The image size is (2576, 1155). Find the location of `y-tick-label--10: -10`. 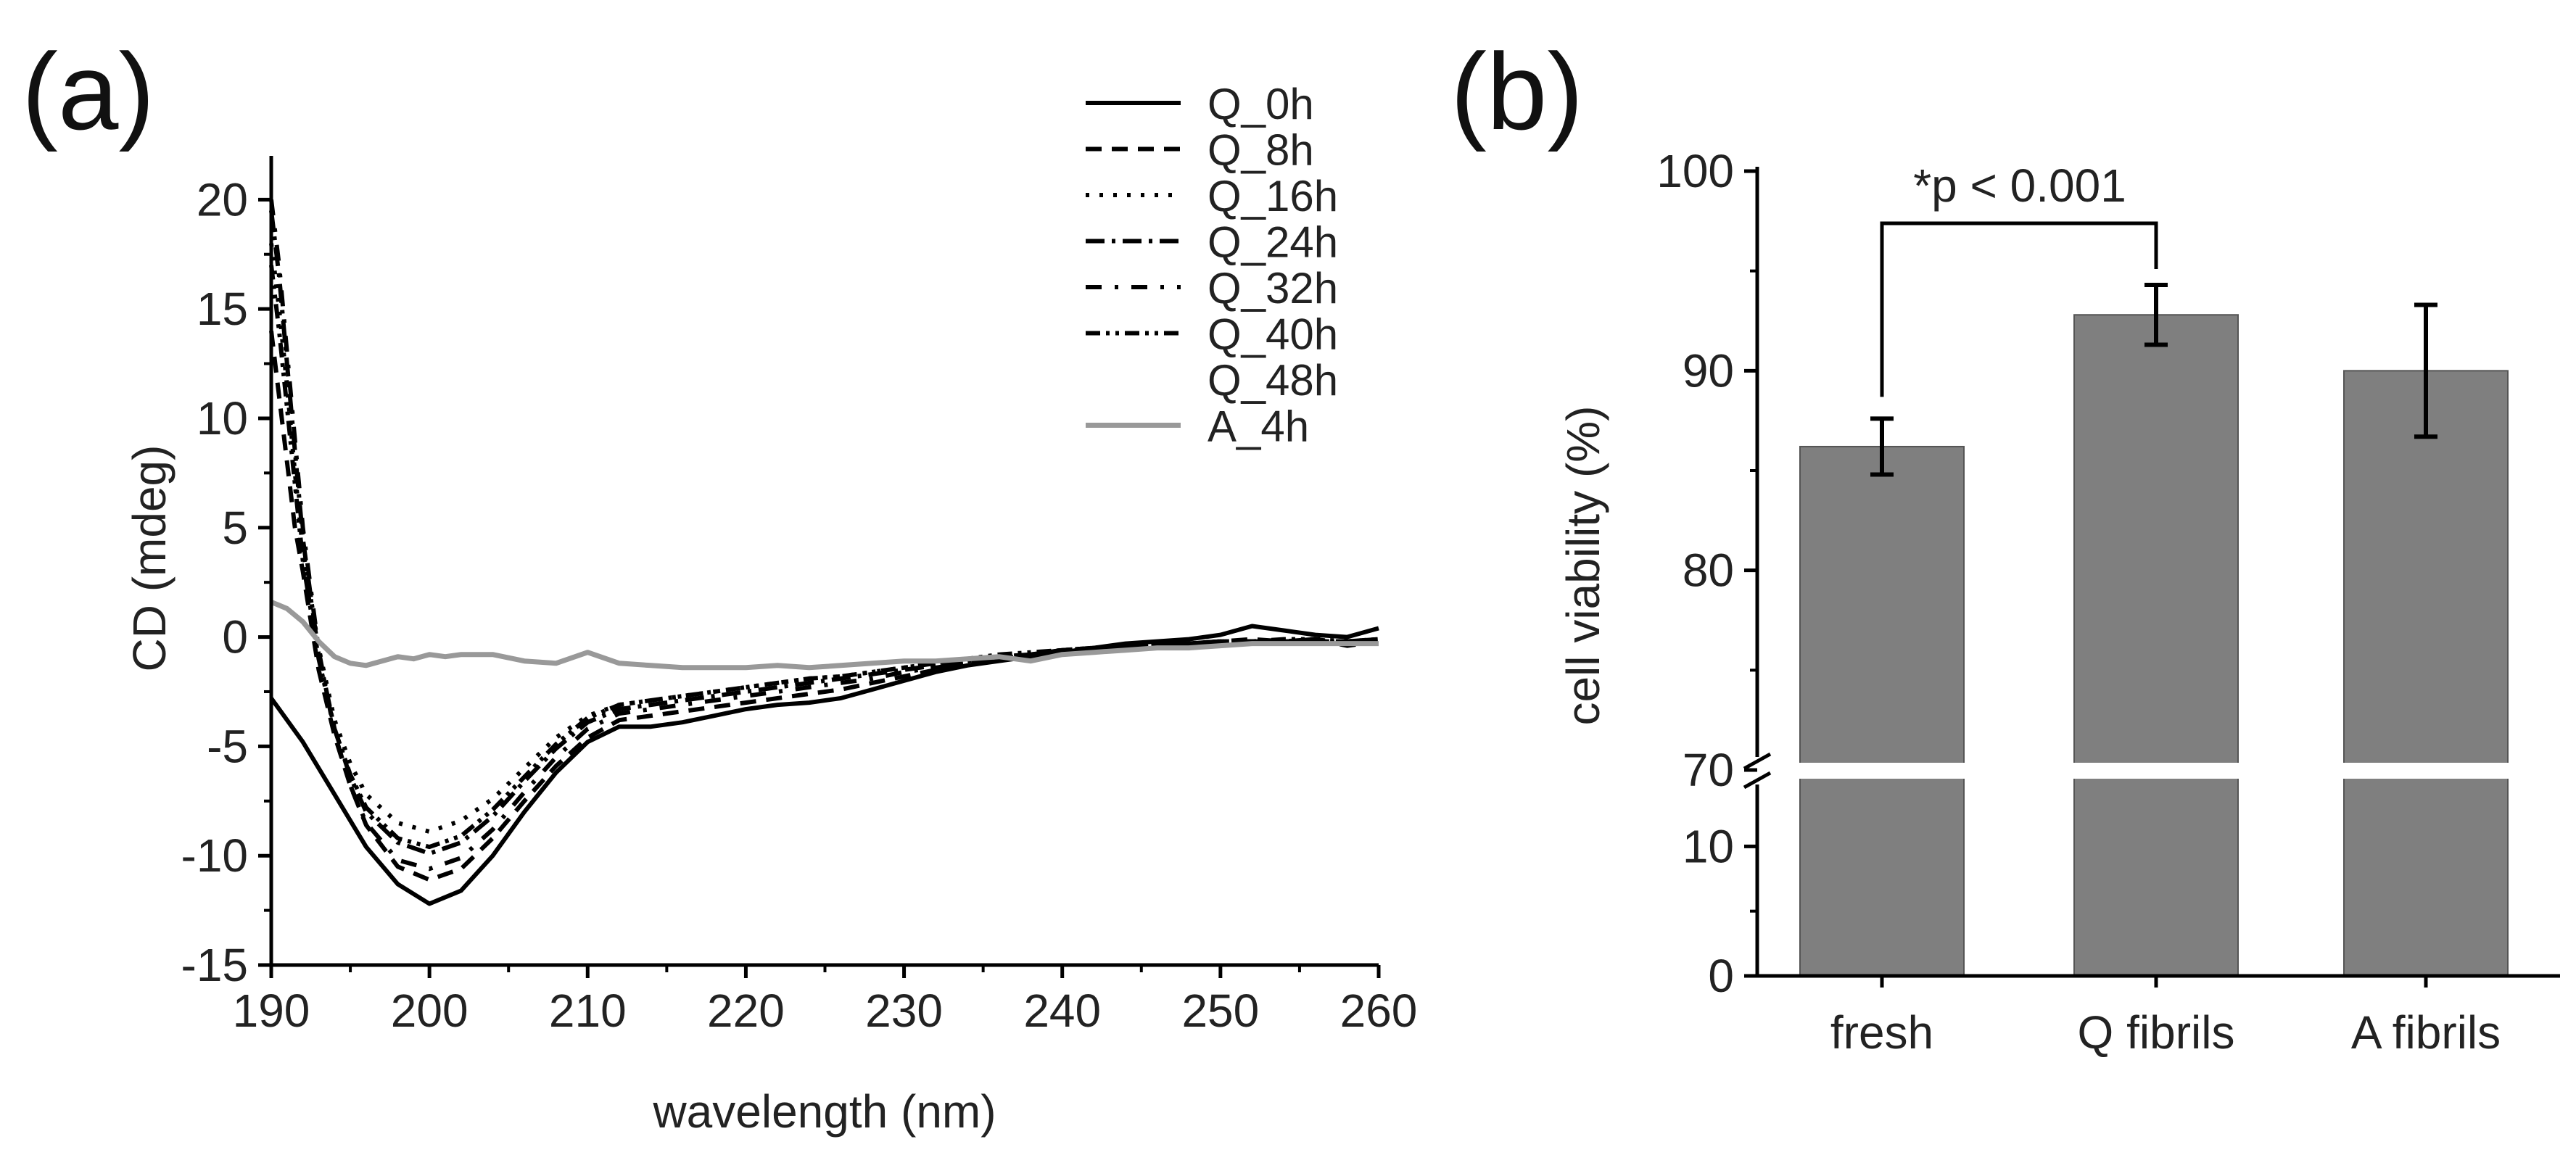

y-tick-label--10: -10 is located at coordinates (215, 855).